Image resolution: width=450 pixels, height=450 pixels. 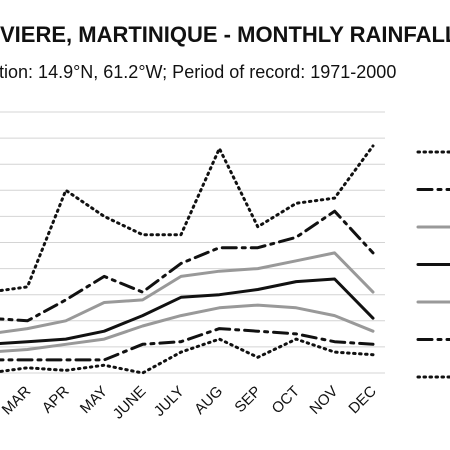 What do you see at coordinates (225, 34) in the screenshot?
I see `chart-title: RIVIERE, MARTINIQUE - MONTHLY RAINFALL` at bounding box center [225, 34].